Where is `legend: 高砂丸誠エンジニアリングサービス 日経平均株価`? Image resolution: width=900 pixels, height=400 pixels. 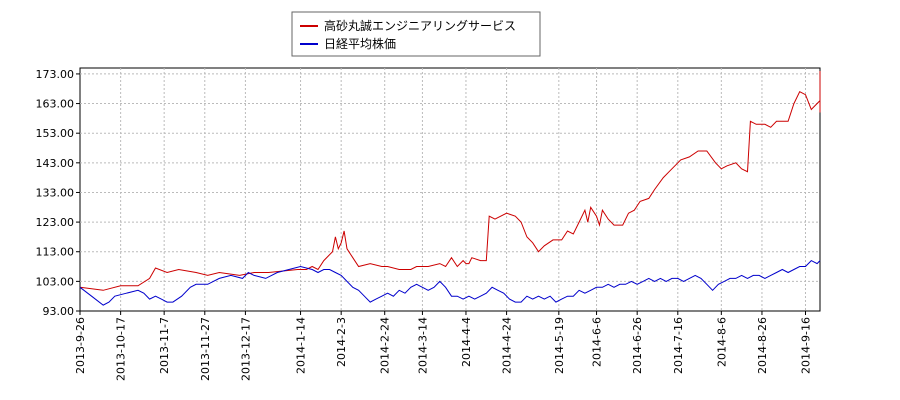
legend: 高砂丸誠エンジニアリングサービス 日経平均株価 is located at coordinates (416, 34).